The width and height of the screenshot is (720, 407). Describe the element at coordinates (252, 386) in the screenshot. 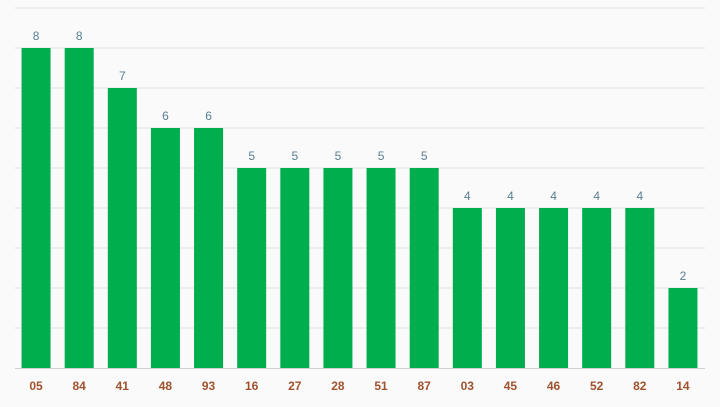

I see `x-tick-label-16: 16` at that location.